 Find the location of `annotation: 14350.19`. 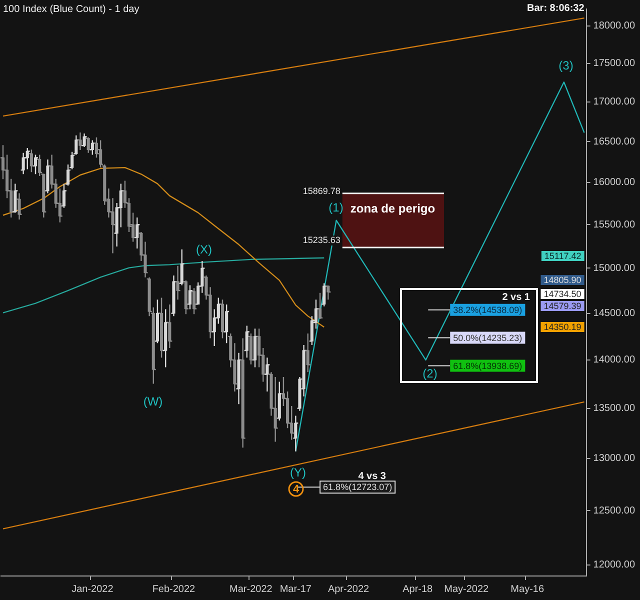

annotation: 14350.19 is located at coordinates (563, 327).